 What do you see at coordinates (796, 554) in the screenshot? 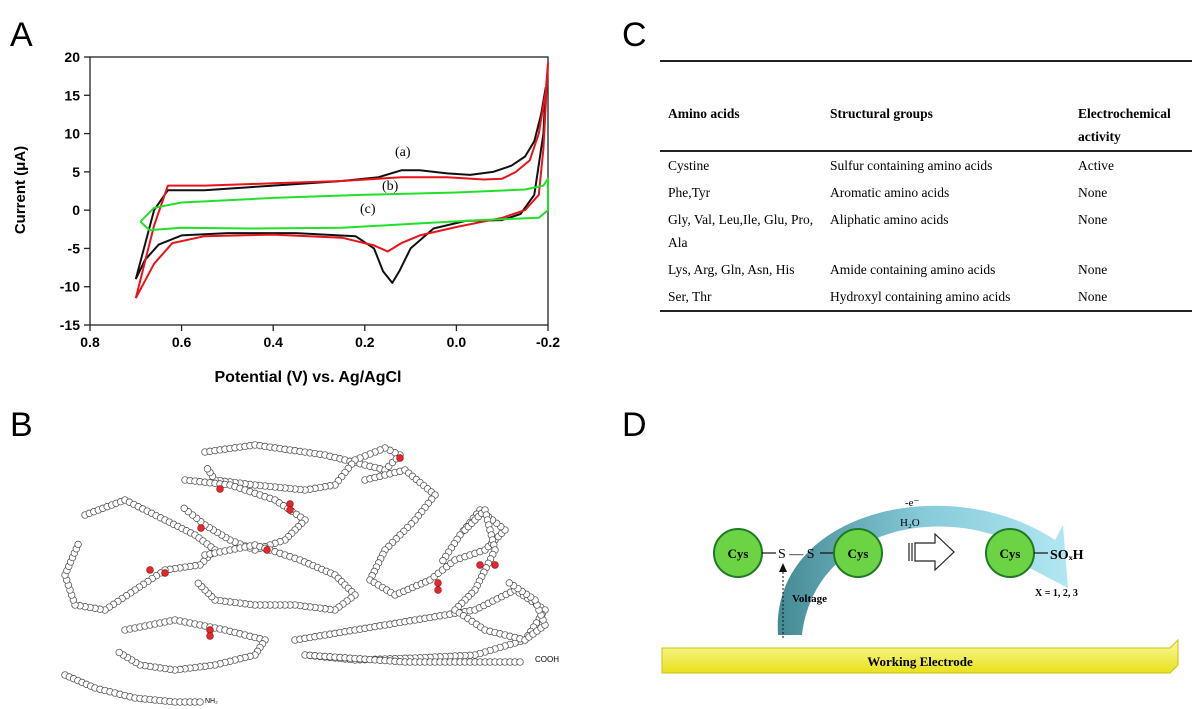
I see `disulfide-bridge-label: S — S` at bounding box center [796, 554].